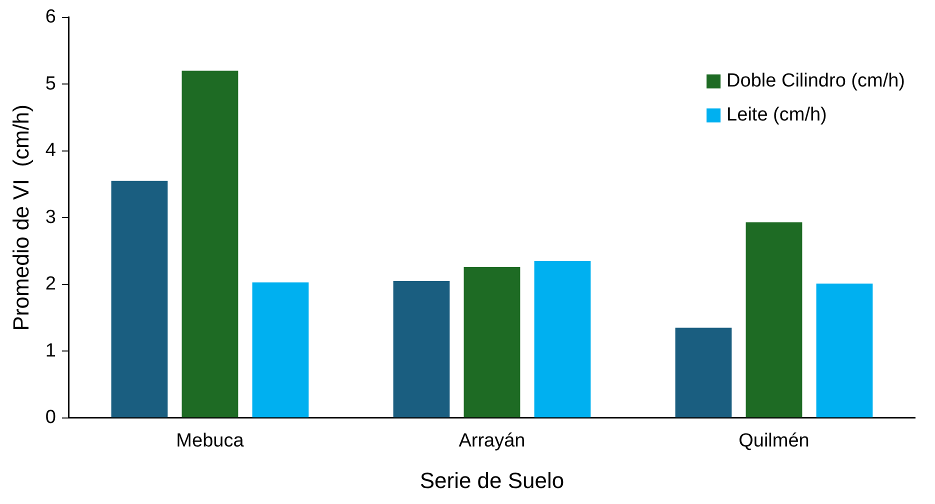  Describe the element at coordinates (50, 83) in the screenshot. I see `y-tick-label: 5` at that location.